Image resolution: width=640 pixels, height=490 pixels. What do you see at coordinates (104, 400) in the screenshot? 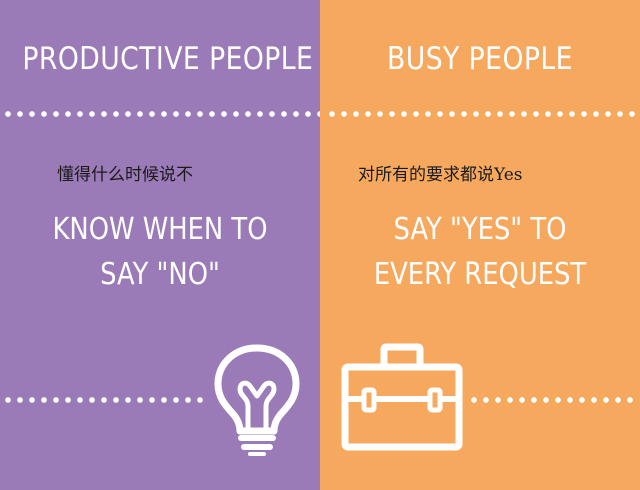
I see `bottom-dotted-divider-left` at bounding box center [104, 400].